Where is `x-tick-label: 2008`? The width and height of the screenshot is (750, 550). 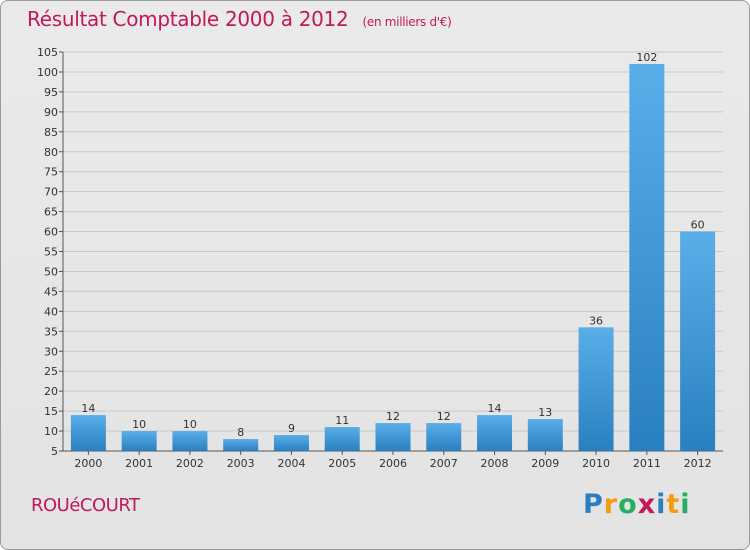 x-tick-label: 2008 is located at coordinates (495, 463).